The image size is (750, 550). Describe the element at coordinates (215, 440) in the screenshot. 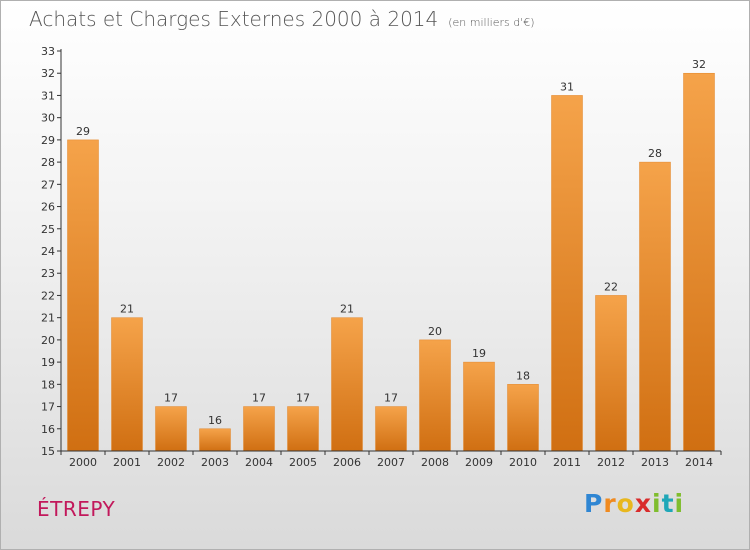

I see `bar-2003` at that location.